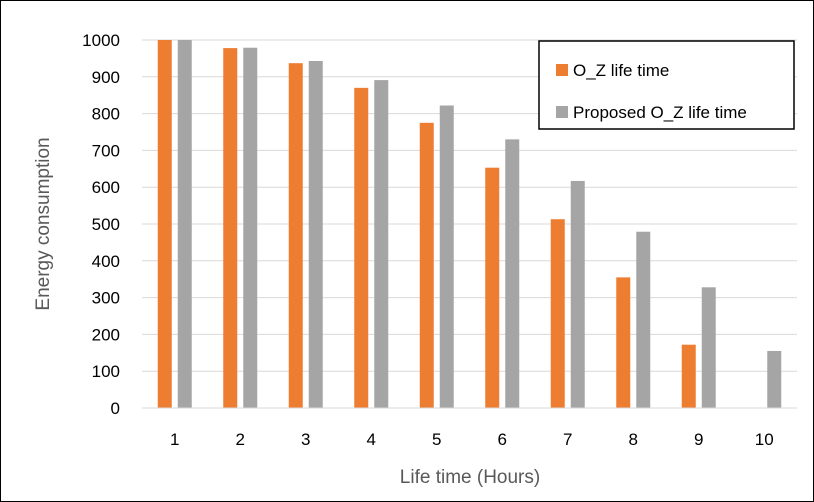 The image size is (814, 502). I want to click on x-tick-labels: 1 2 3 4 5 6 7 8 9 10, so click(472, 439).